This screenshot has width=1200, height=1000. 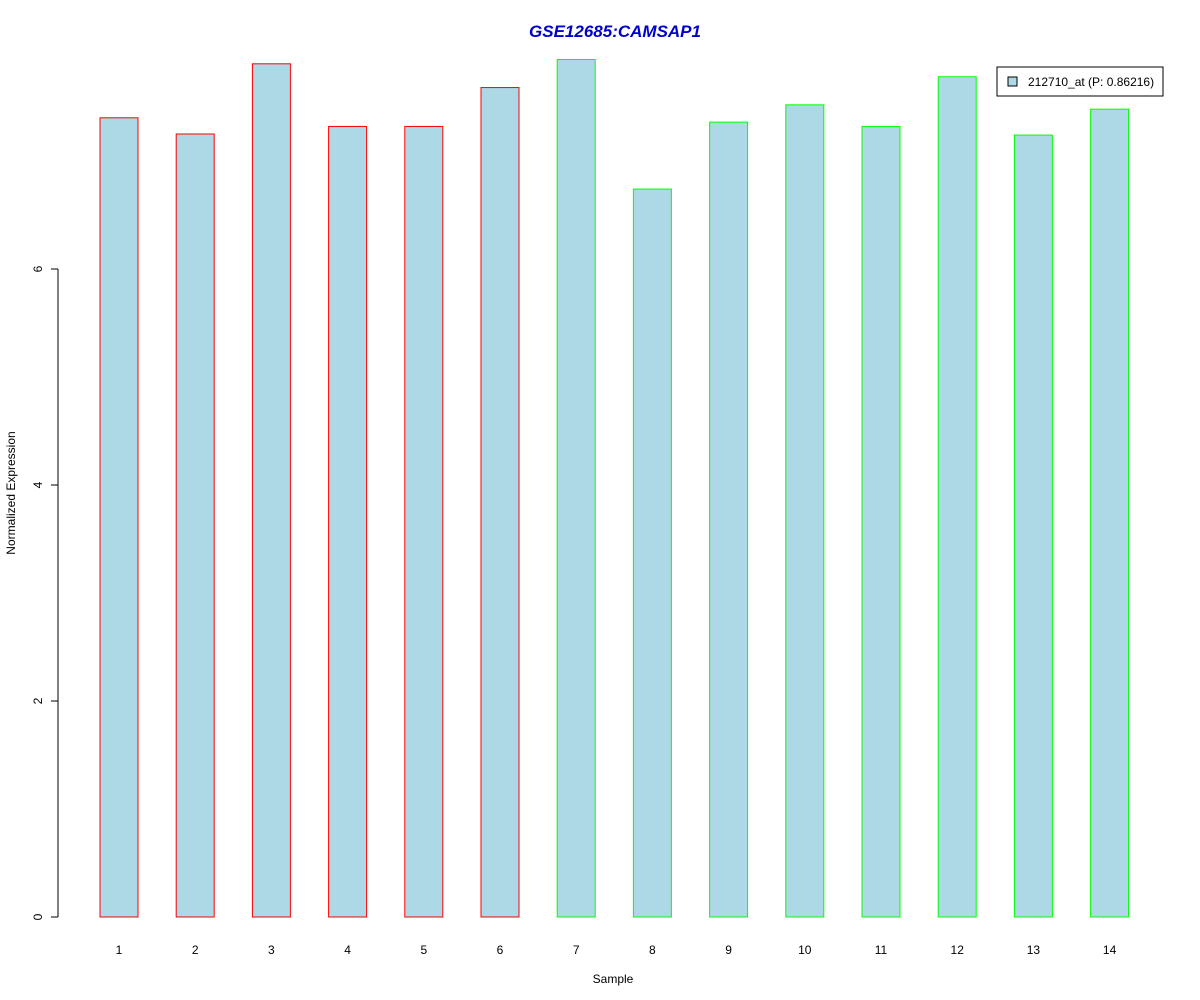 What do you see at coordinates (11, 492) in the screenshot?
I see `y-axis-label: Normalized Expression` at bounding box center [11, 492].